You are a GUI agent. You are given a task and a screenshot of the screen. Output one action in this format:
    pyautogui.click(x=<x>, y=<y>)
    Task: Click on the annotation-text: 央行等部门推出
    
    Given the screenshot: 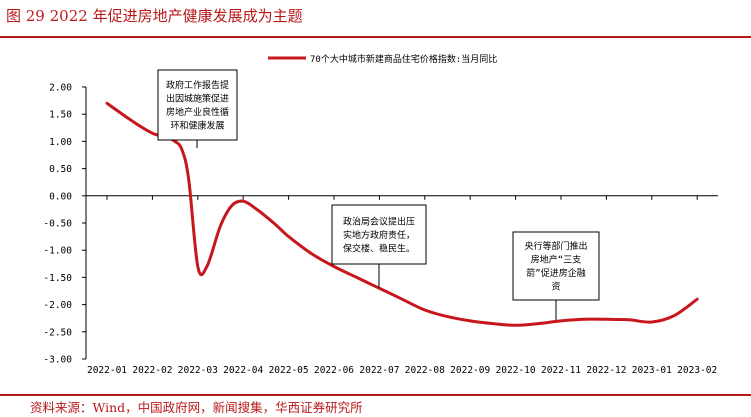 What is the action you would take?
    pyautogui.click(x=555, y=246)
    